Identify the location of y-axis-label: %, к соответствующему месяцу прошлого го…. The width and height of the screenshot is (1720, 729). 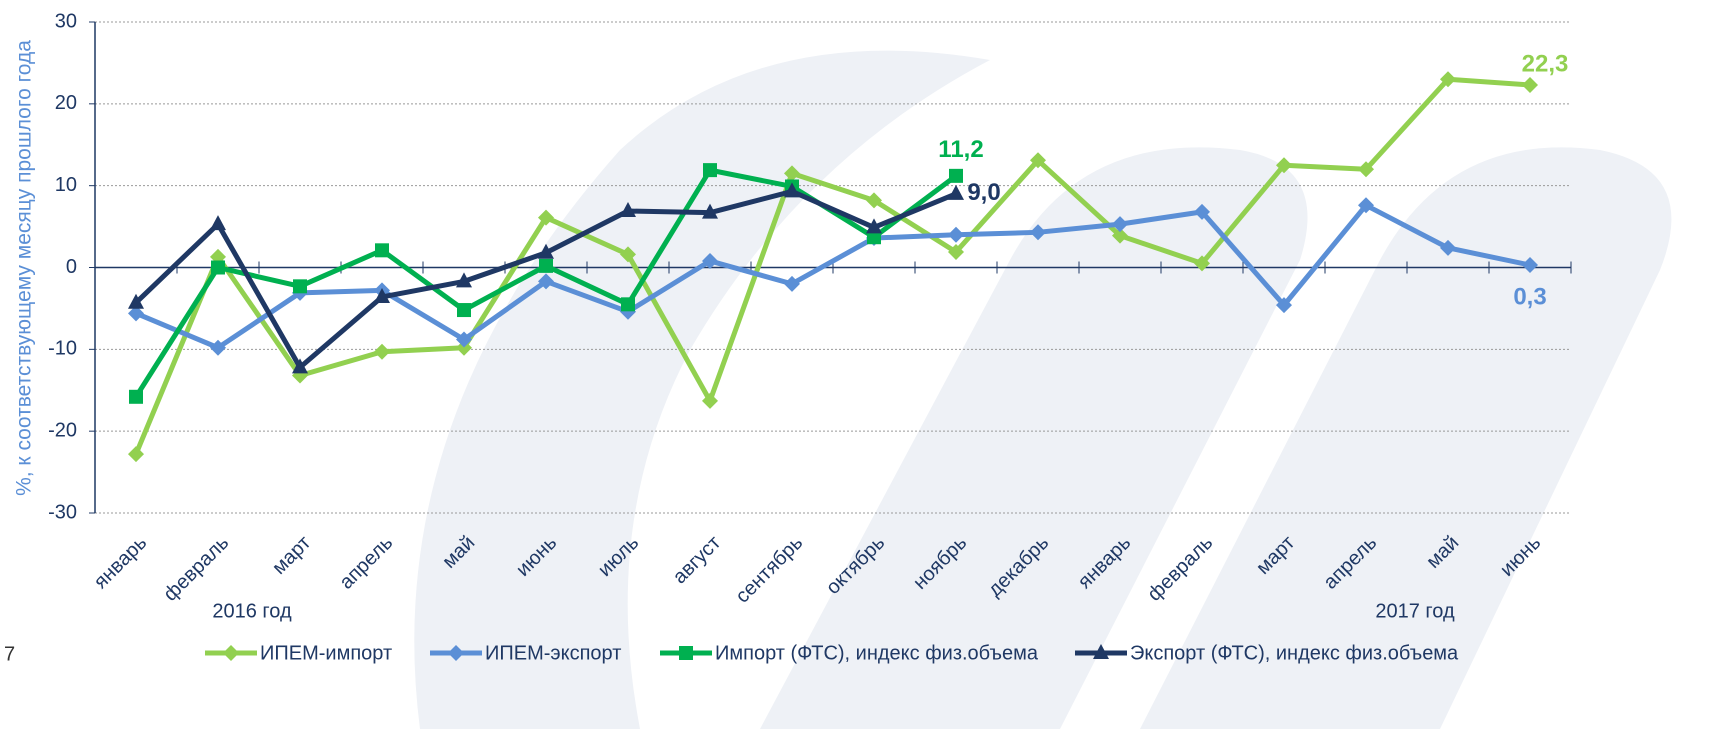
(24, 268).